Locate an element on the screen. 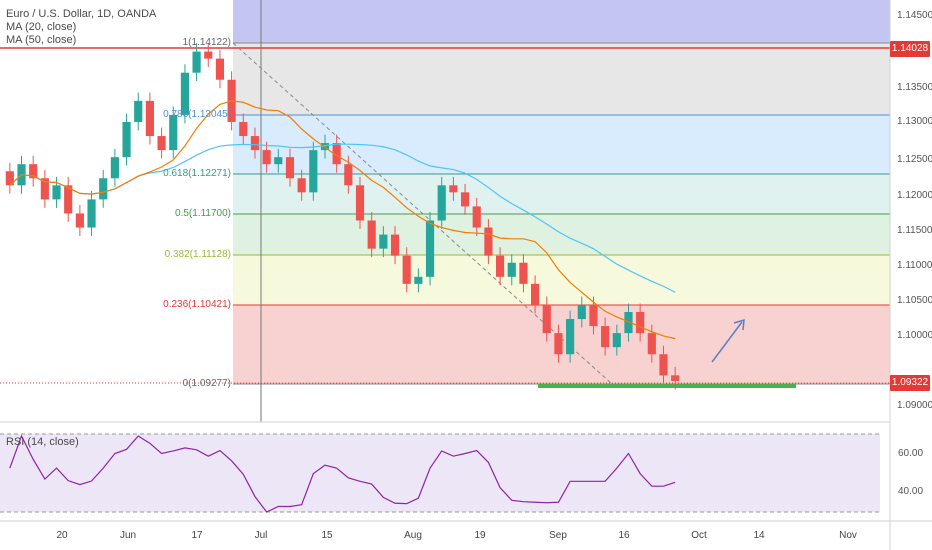  resistance-price-tag: 1.14028 is located at coordinates (910, 49).